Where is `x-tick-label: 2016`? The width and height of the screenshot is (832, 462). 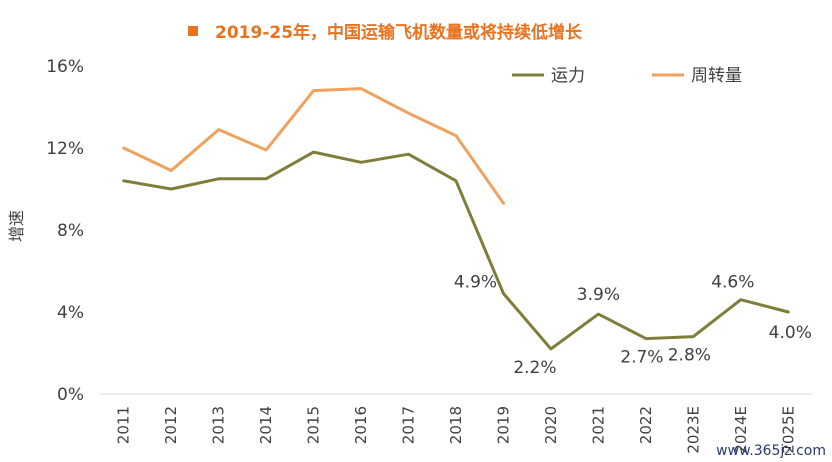 x-tick-label: 2016 is located at coordinates (361, 425).